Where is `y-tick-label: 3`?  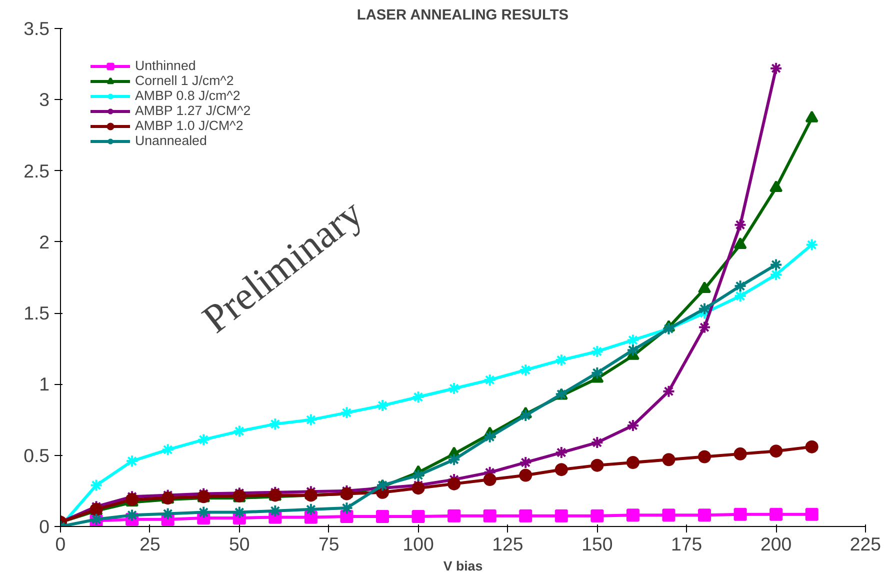
y-tick-label: 3 is located at coordinates (44, 99).